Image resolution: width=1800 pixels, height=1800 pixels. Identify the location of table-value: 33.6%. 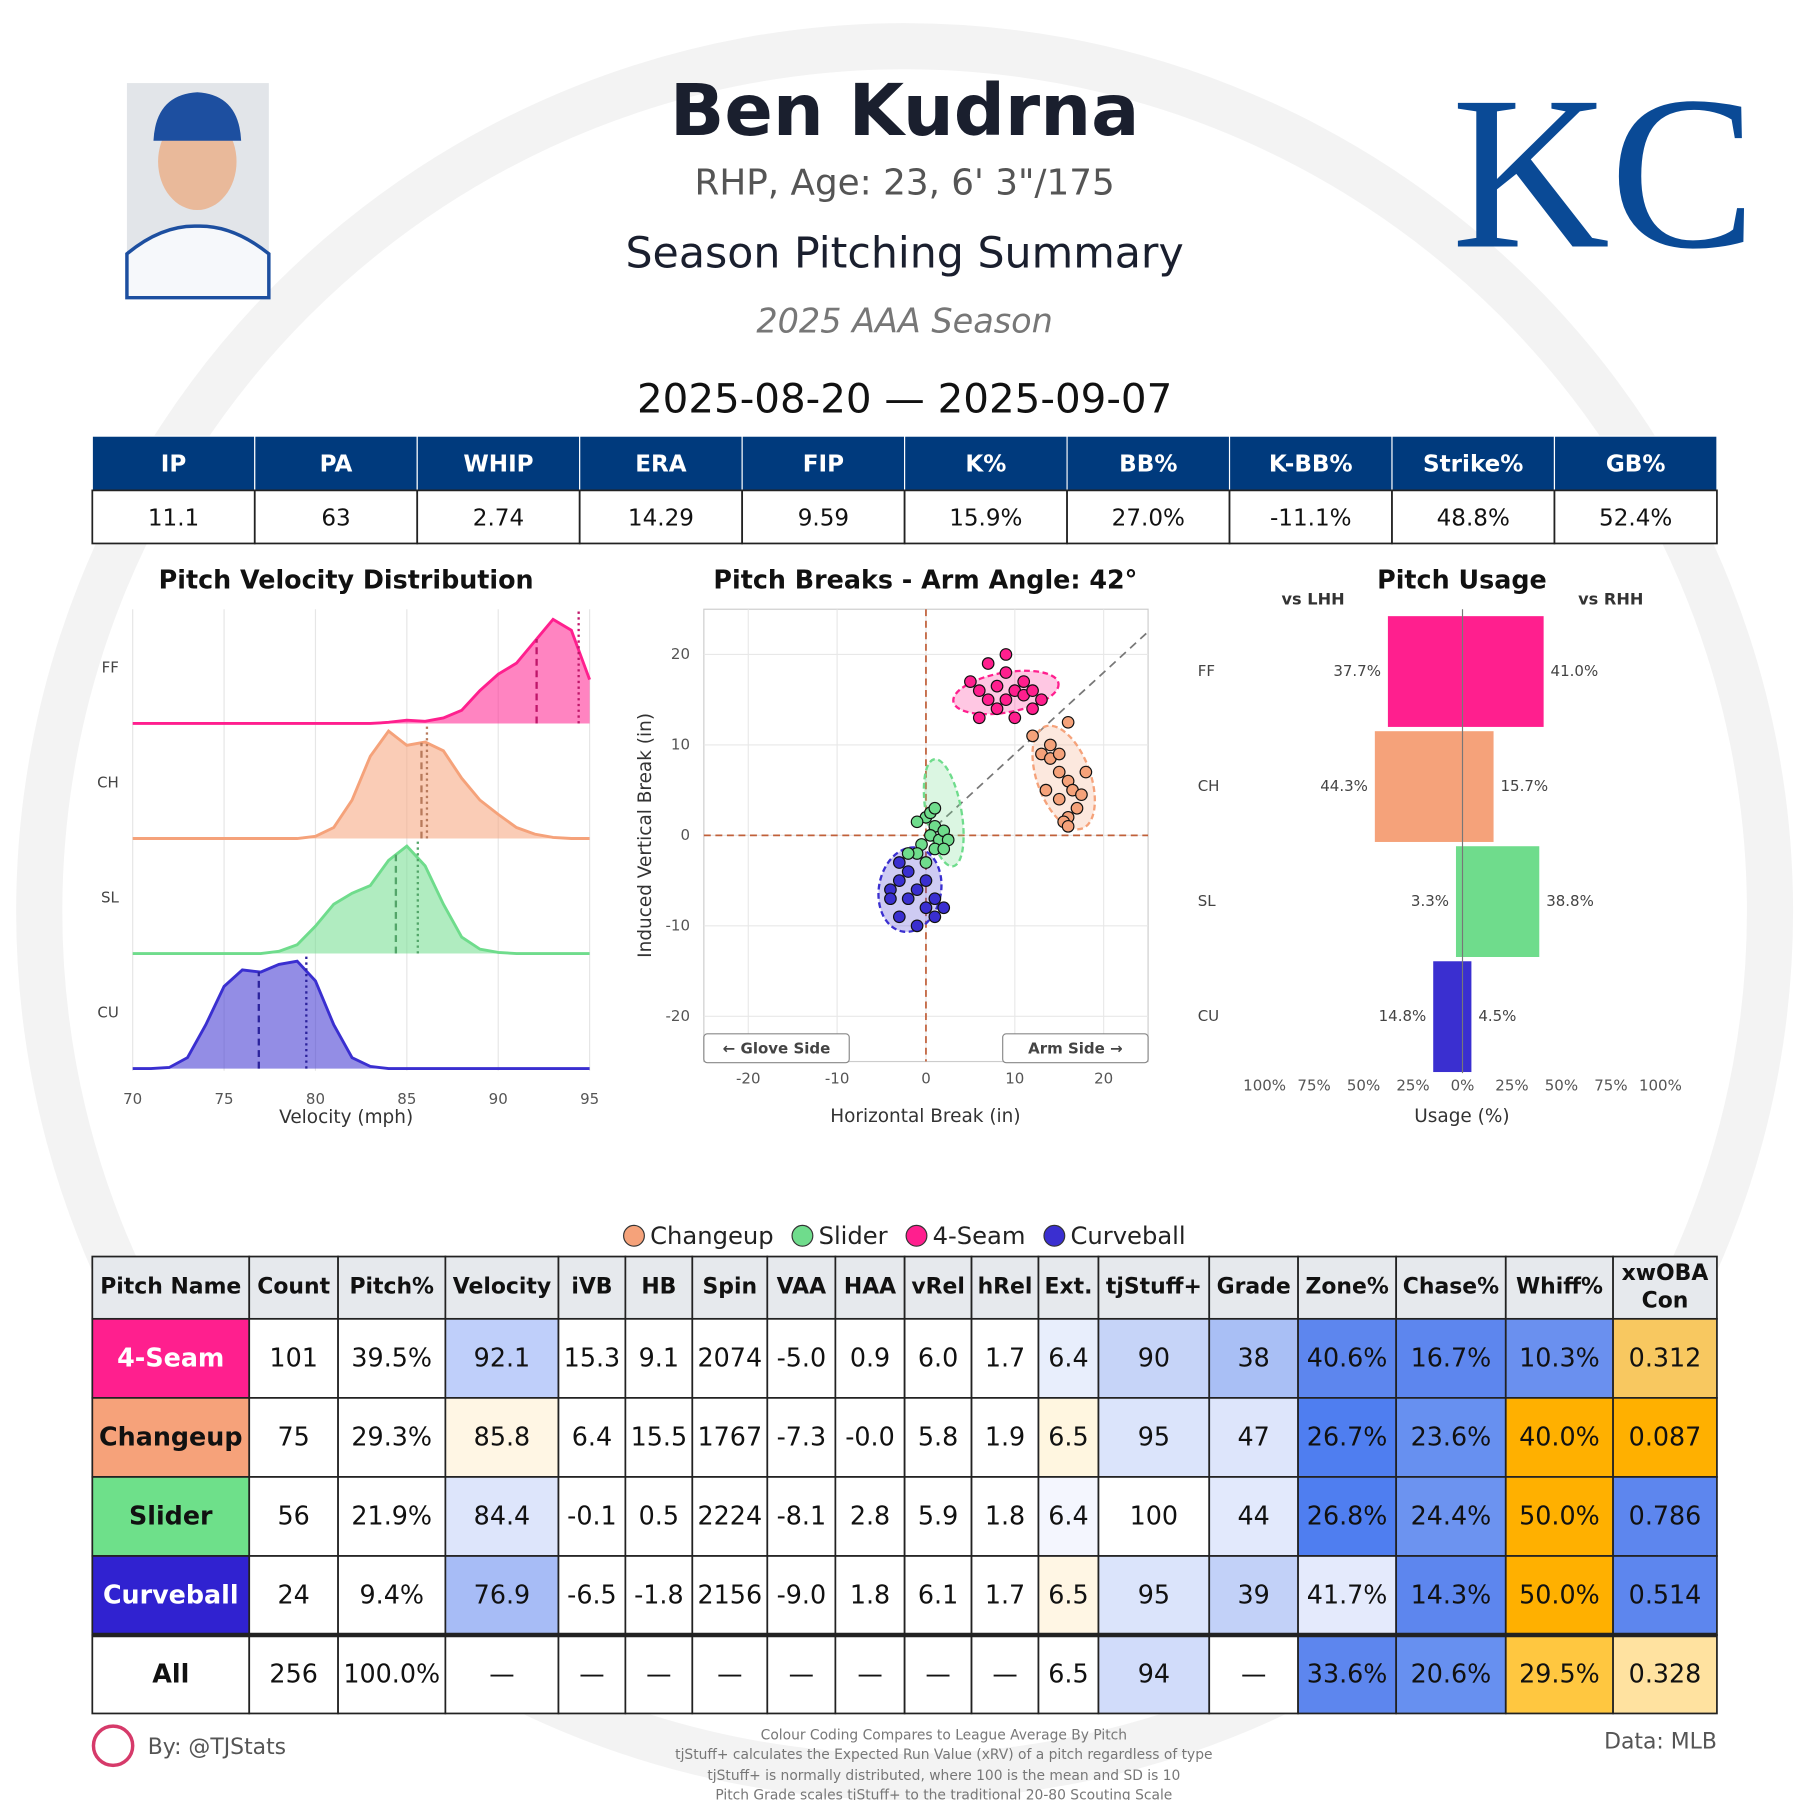
(1347, 1673).